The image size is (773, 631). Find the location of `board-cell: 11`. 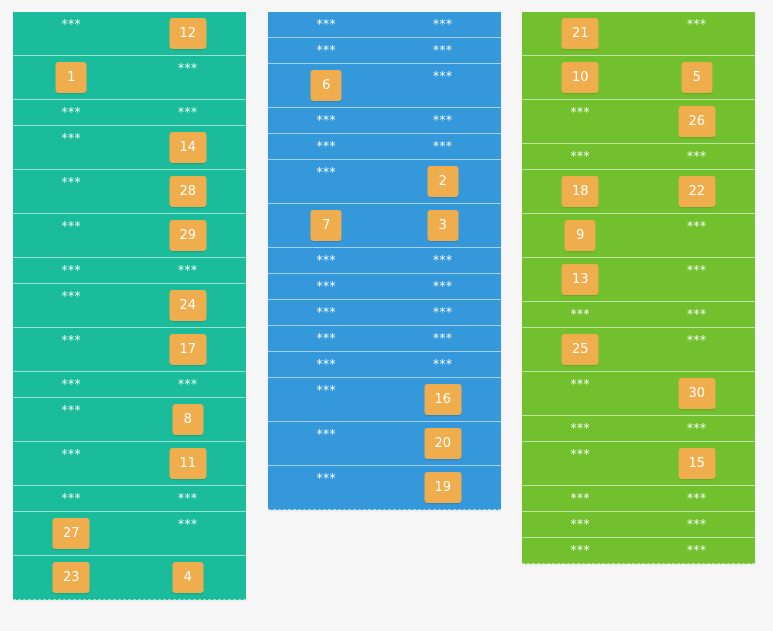

board-cell: 11 is located at coordinates (188, 463).